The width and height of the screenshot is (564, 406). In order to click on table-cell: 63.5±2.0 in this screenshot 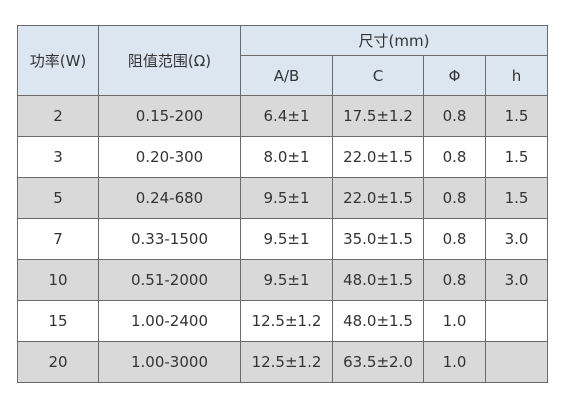, I will do `click(378, 362)`.